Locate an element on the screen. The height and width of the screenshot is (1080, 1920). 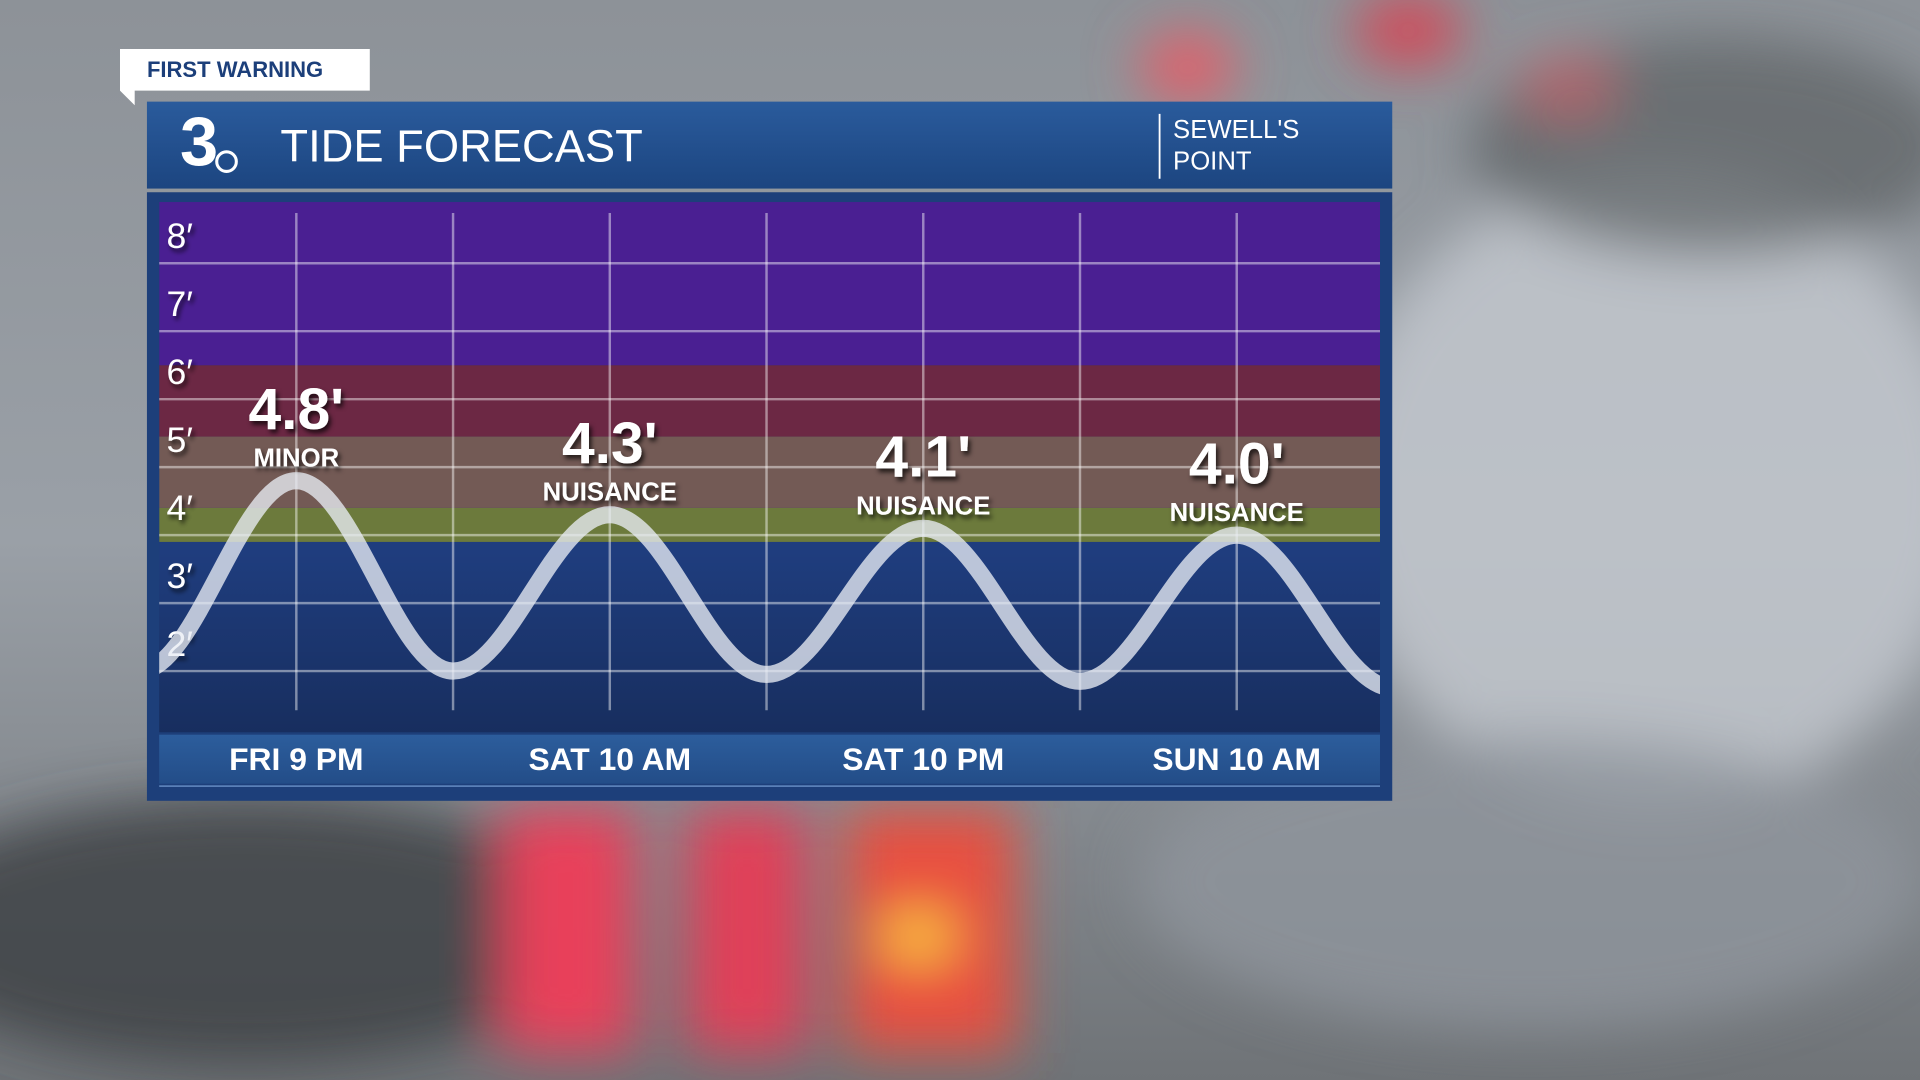
value-label: 4.1' is located at coordinates (923, 457).